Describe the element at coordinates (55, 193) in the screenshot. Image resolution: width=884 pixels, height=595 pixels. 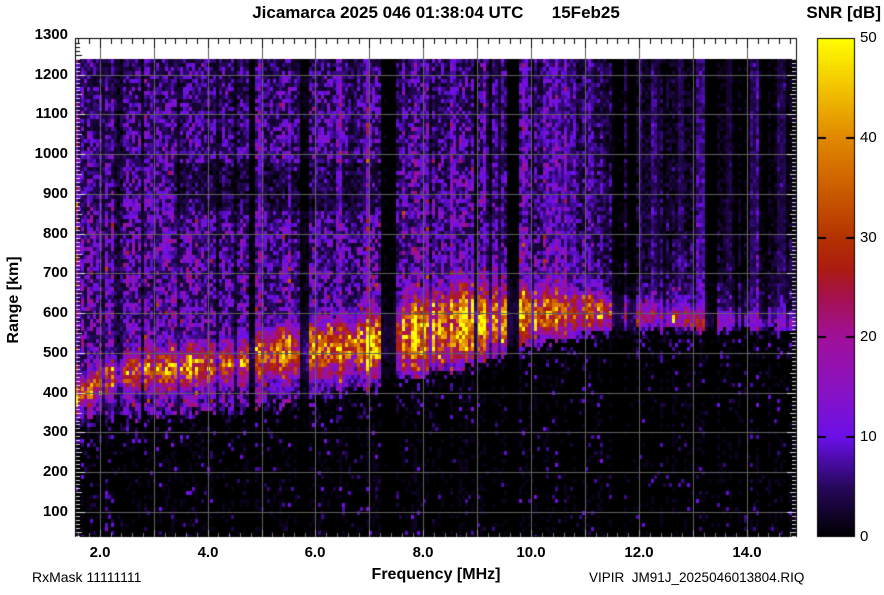
I see `y-tick-label: 900` at that location.